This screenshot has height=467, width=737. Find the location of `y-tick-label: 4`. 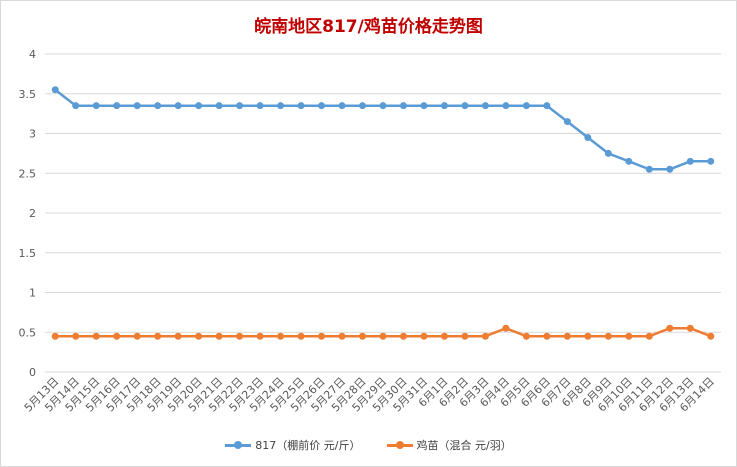

y-tick-label: 4 is located at coordinates (32, 54).